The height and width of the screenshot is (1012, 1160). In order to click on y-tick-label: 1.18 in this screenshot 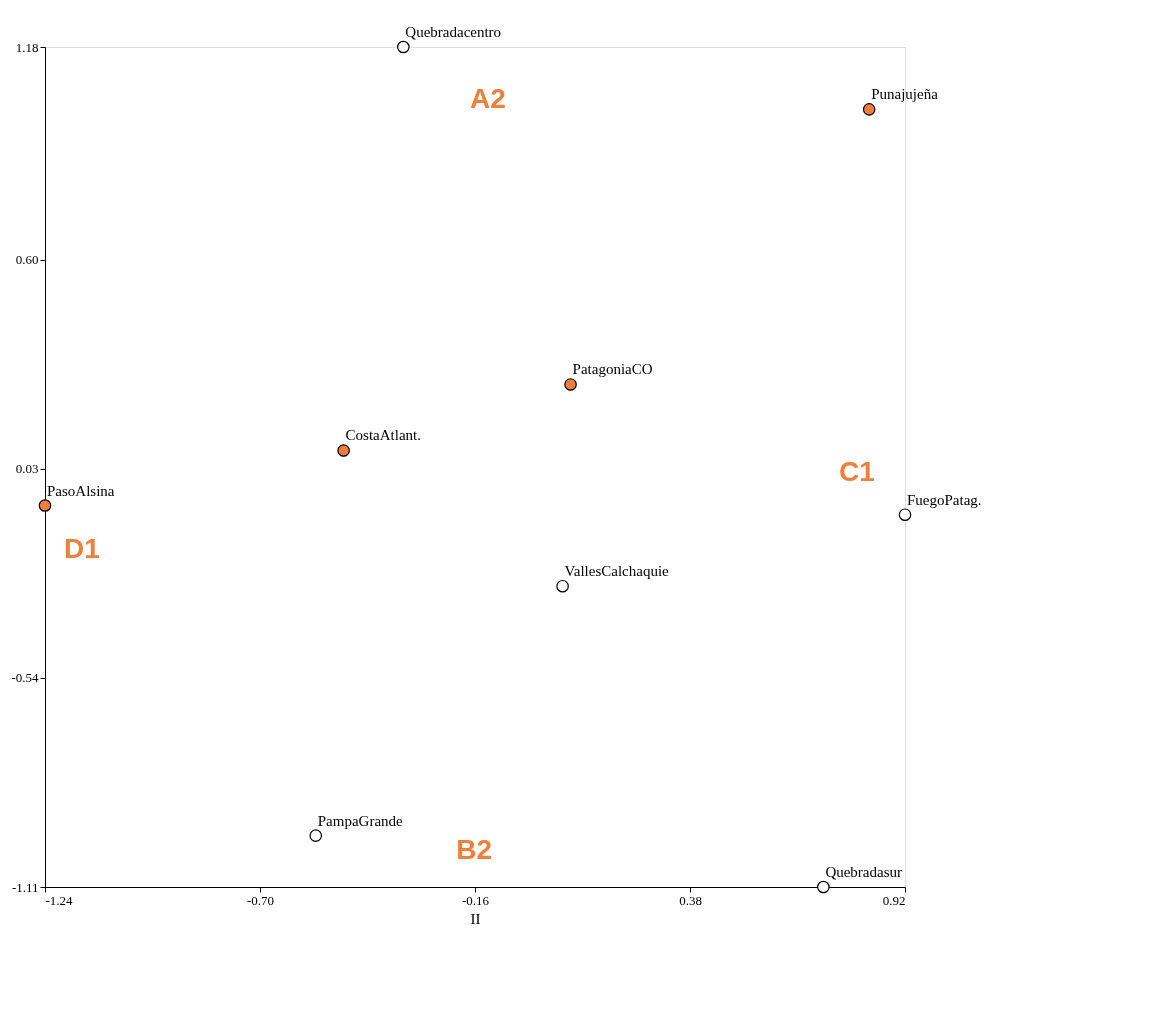, I will do `click(27, 47)`.